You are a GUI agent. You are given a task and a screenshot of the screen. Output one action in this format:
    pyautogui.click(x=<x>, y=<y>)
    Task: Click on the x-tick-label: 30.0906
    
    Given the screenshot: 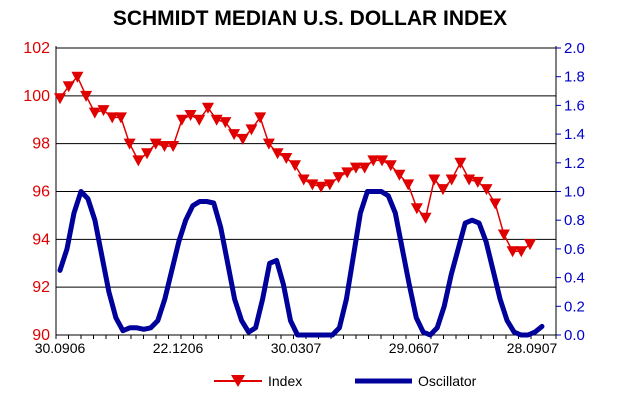 What is the action you would take?
    pyautogui.click(x=60, y=348)
    